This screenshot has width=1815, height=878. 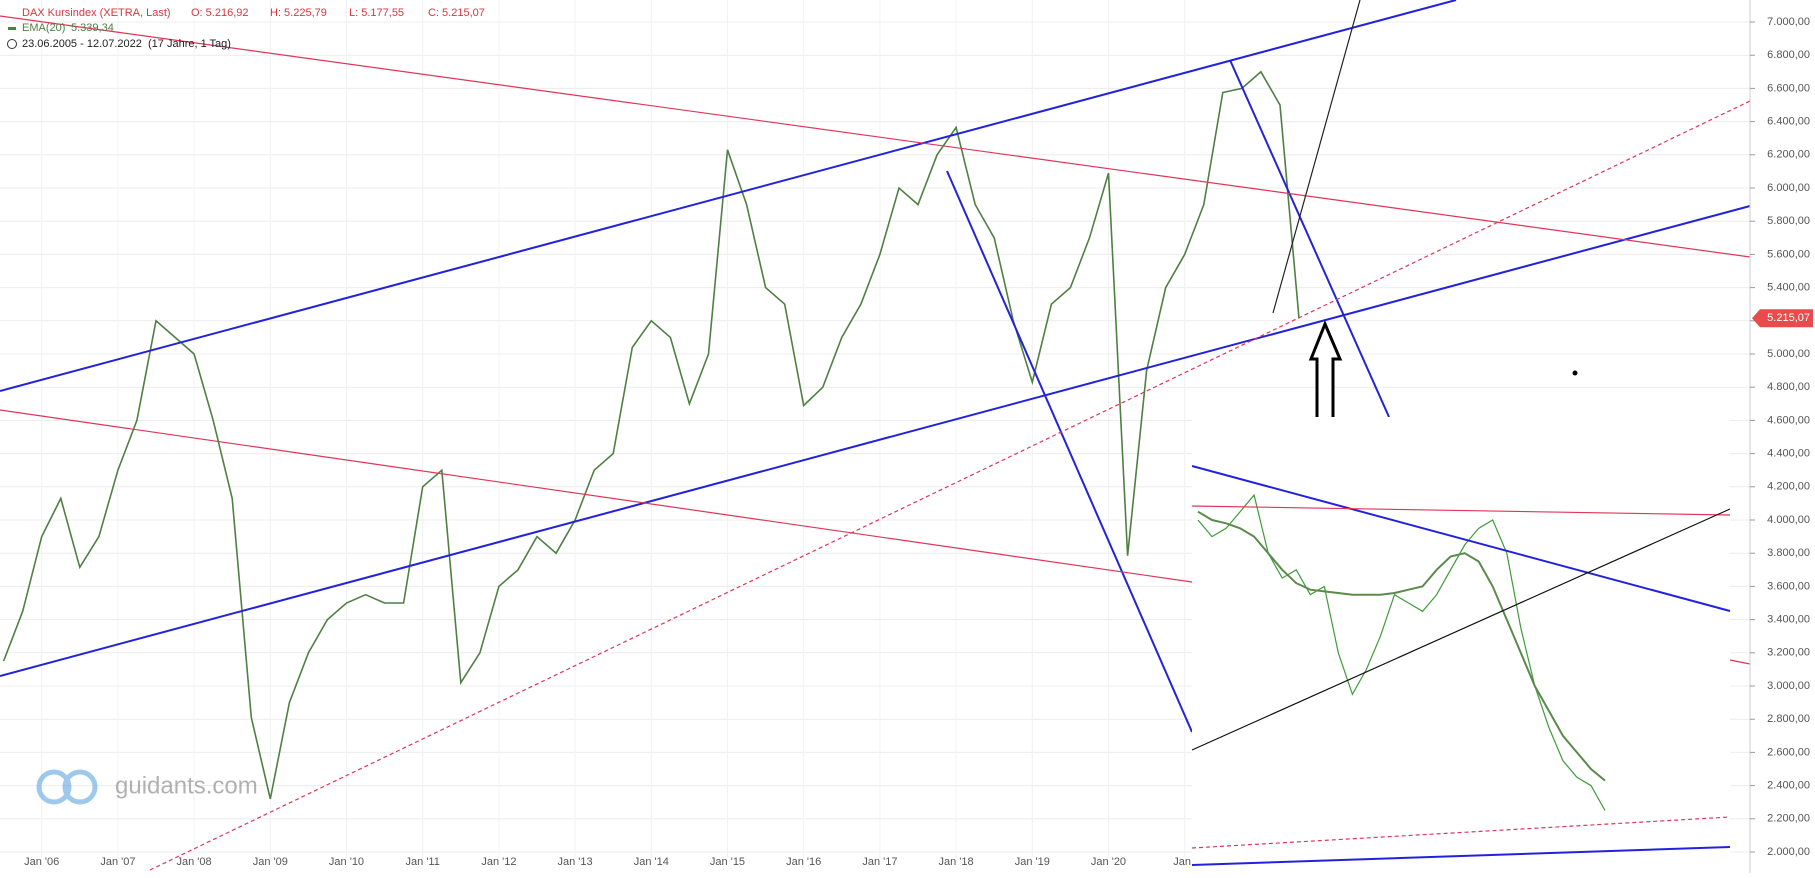 I want to click on x-tick-label: Jan '19, so click(x=1032, y=862).